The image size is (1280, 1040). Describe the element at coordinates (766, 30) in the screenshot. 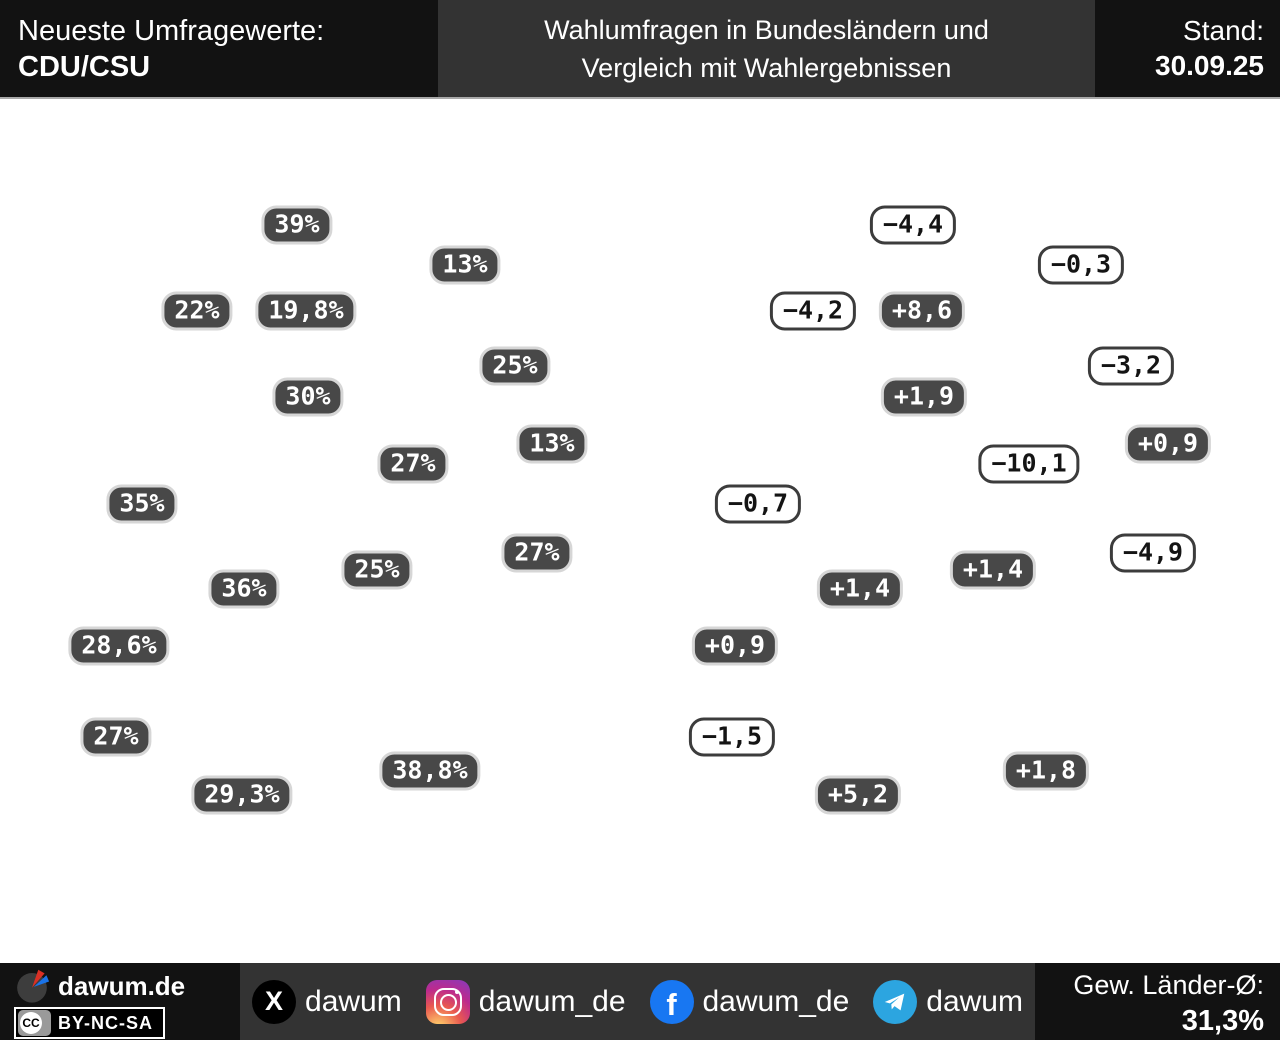

I see `page-title-line1: Wahlumfragen in Bundesländern und` at that location.